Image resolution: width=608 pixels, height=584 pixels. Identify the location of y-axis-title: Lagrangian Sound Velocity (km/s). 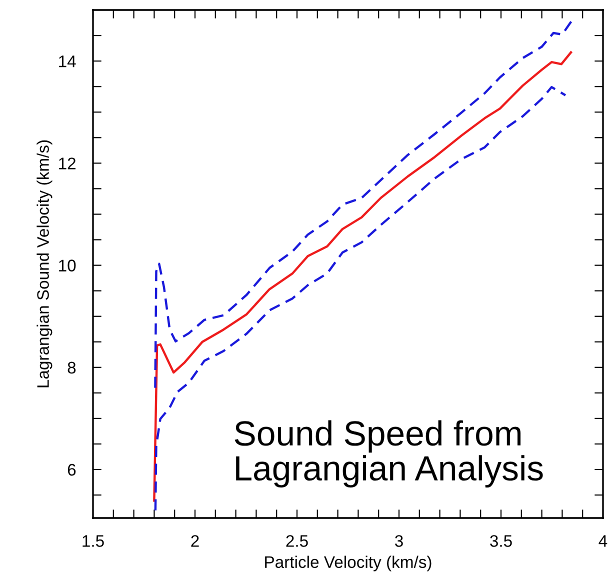
(44, 264).